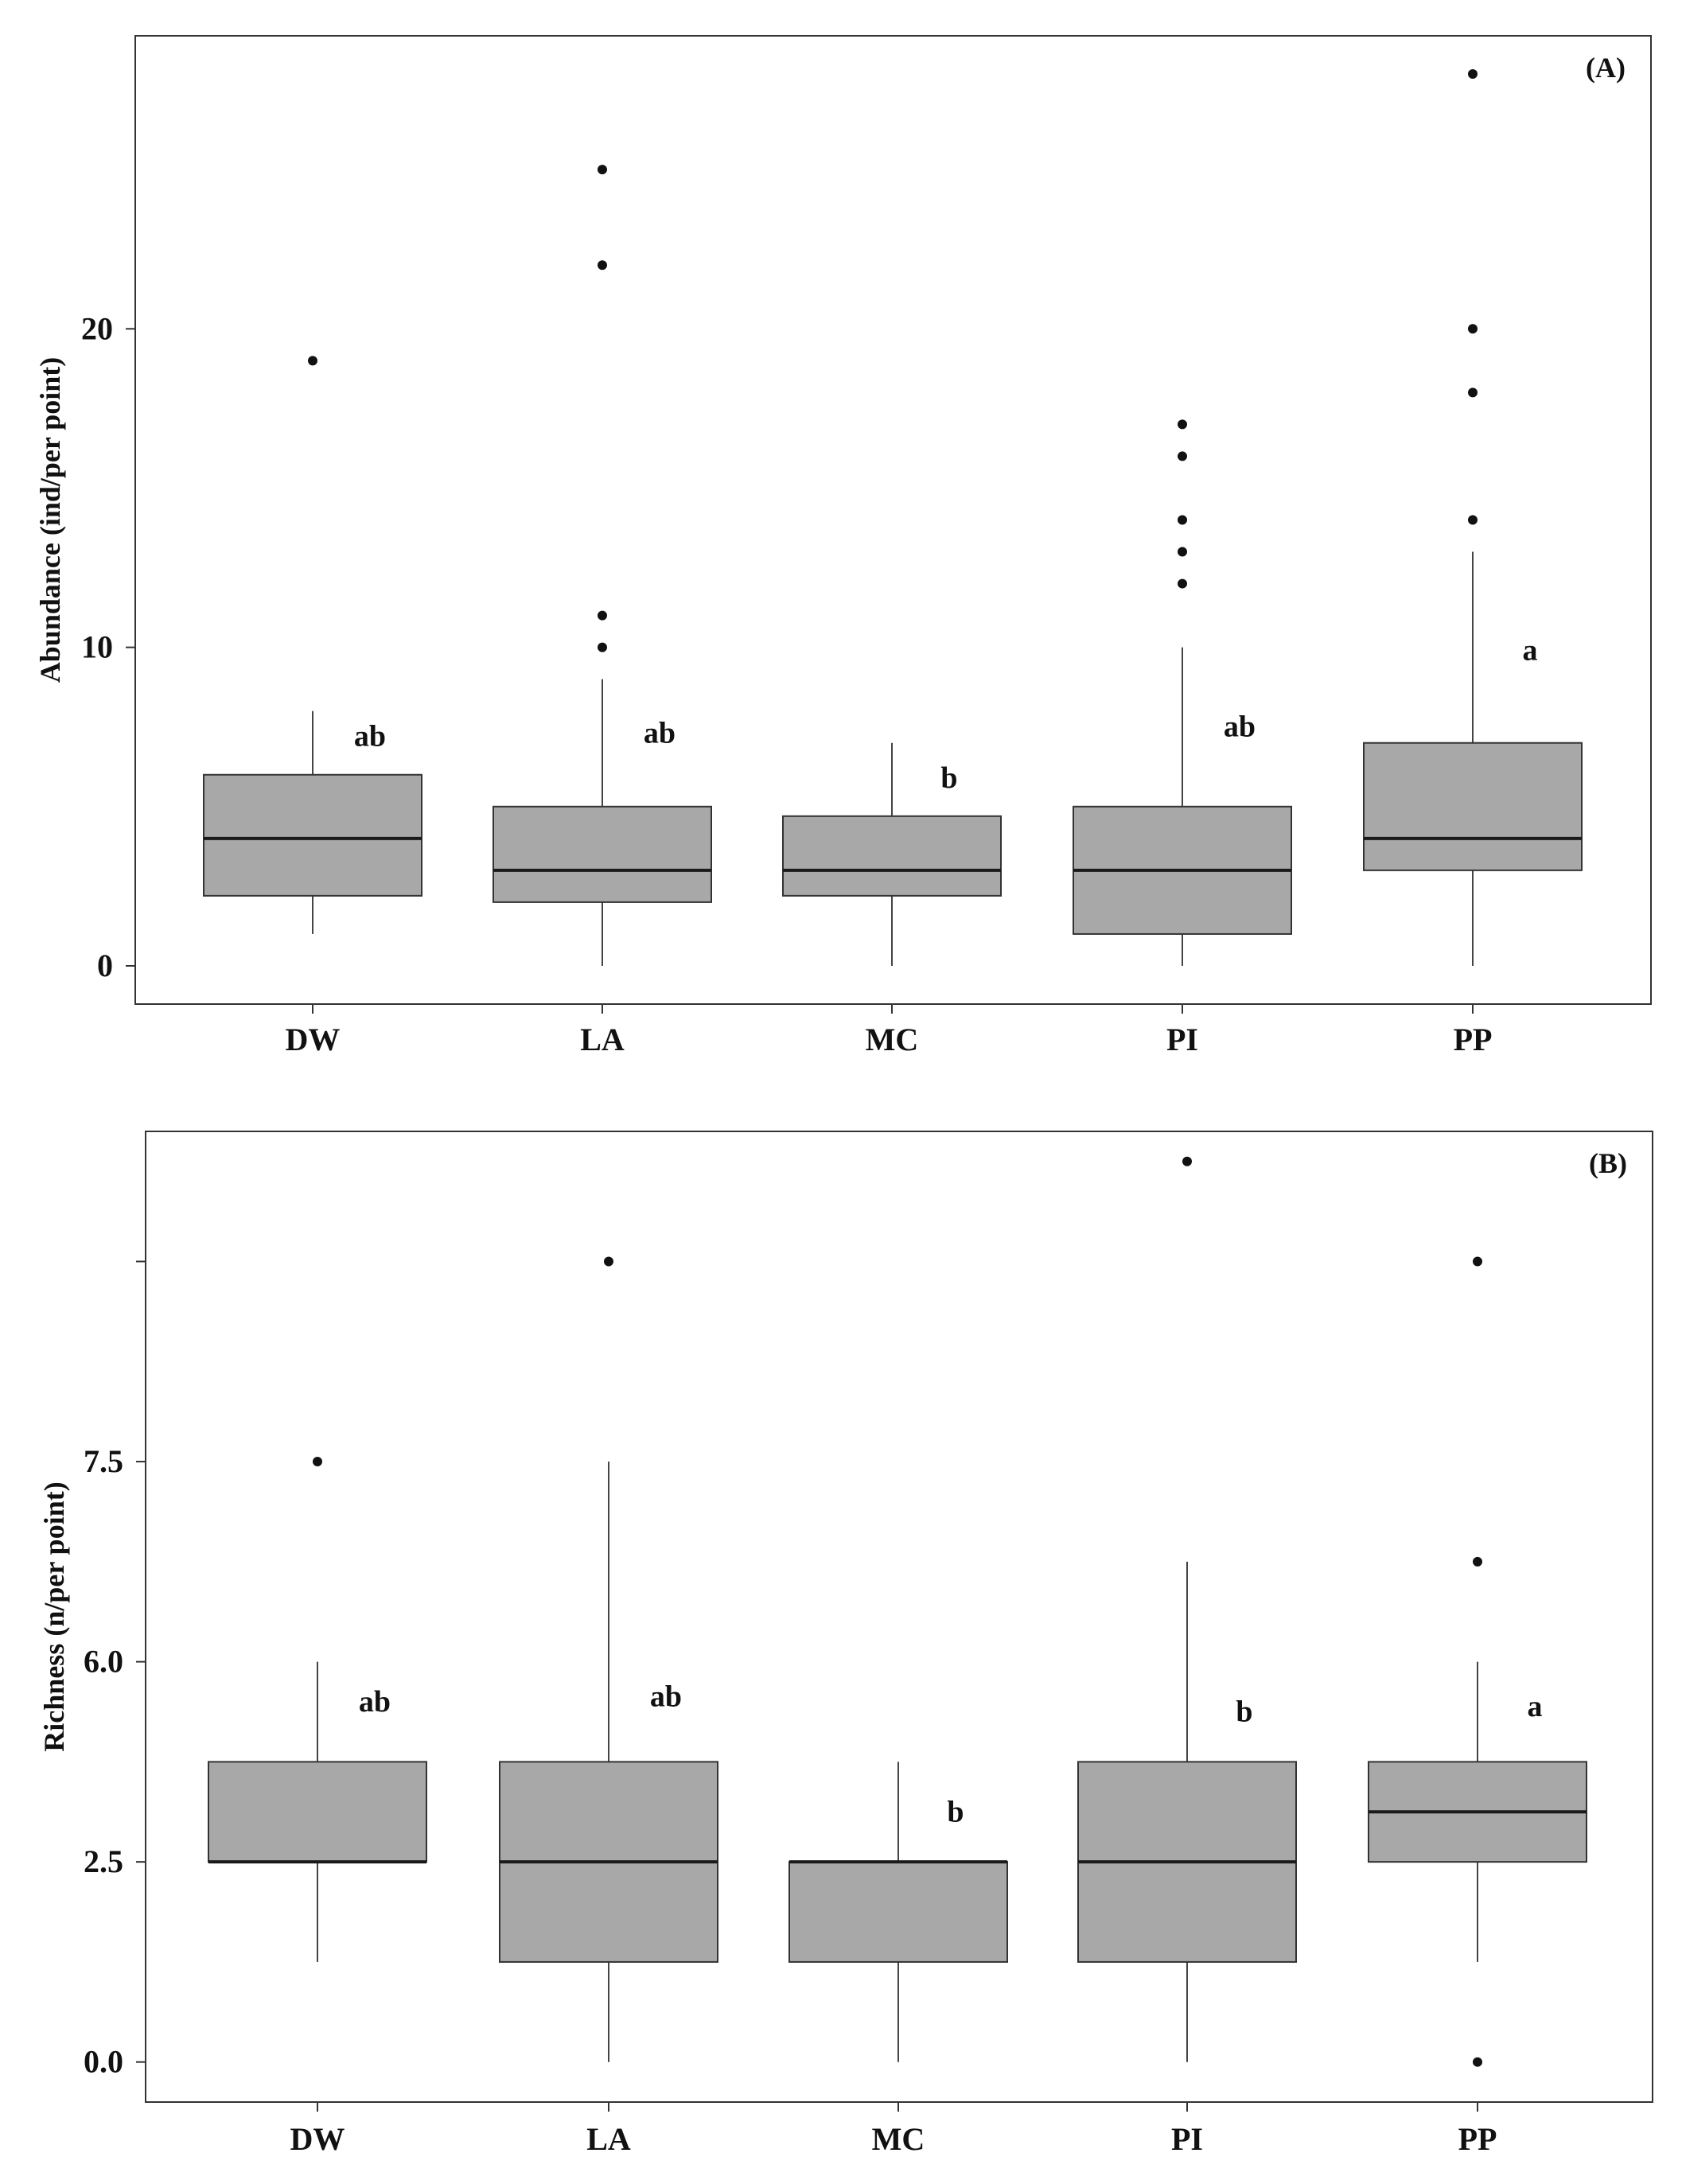 The width and height of the screenshot is (1682, 2184). I want to click on y-tick-label: 7.5, so click(103, 1461).